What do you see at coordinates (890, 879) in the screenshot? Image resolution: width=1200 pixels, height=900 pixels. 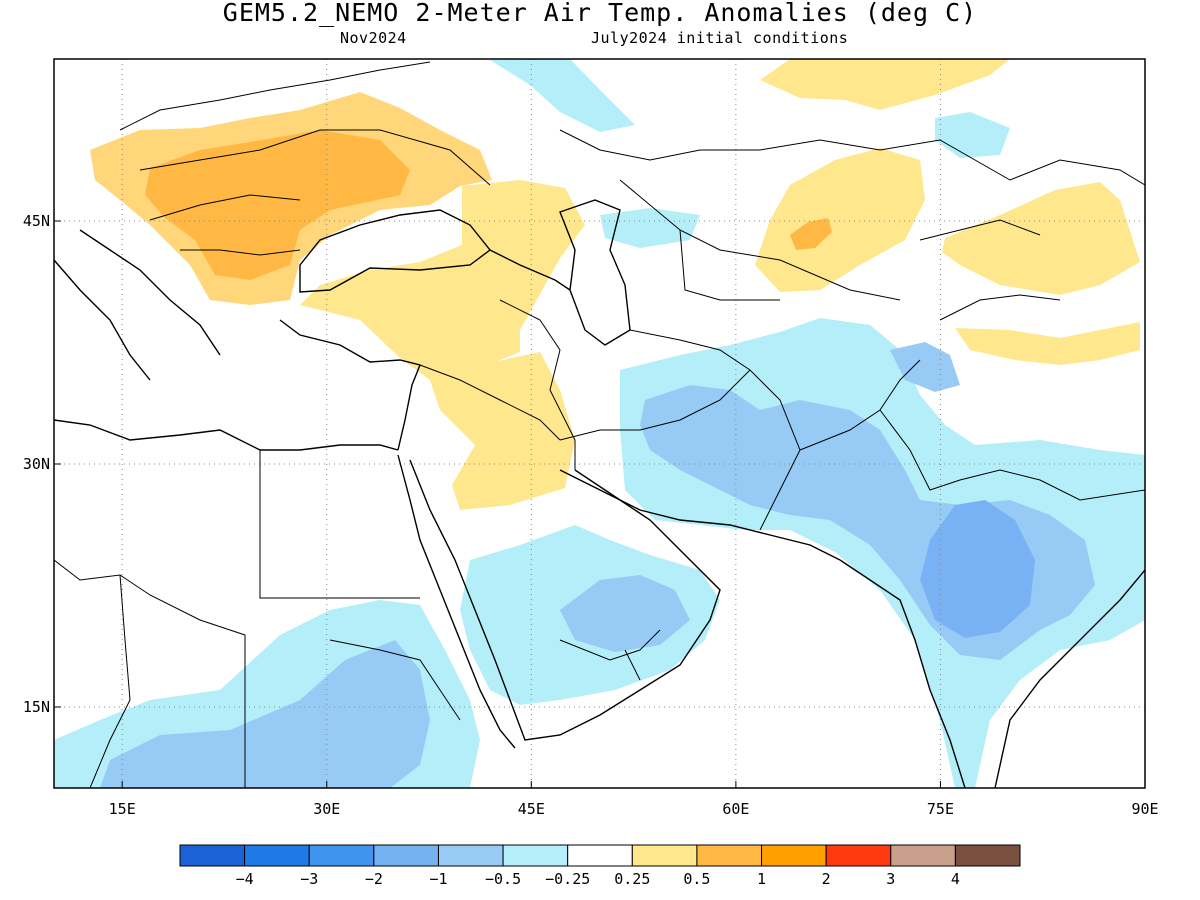 I see `colorbar-label: 3` at bounding box center [890, 879].